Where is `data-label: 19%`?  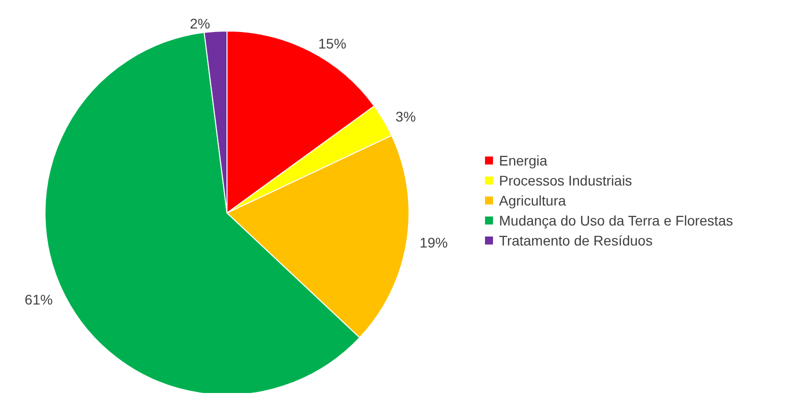 data-label: 19% is located at coordinates (434, 242).